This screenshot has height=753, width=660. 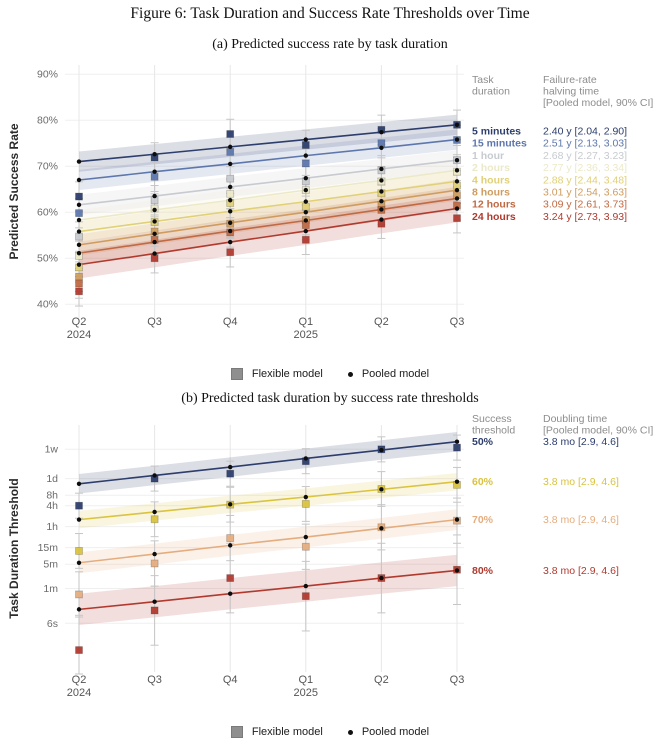 I want to click on y-tick-label: 60%, so click(x=47, y=213).